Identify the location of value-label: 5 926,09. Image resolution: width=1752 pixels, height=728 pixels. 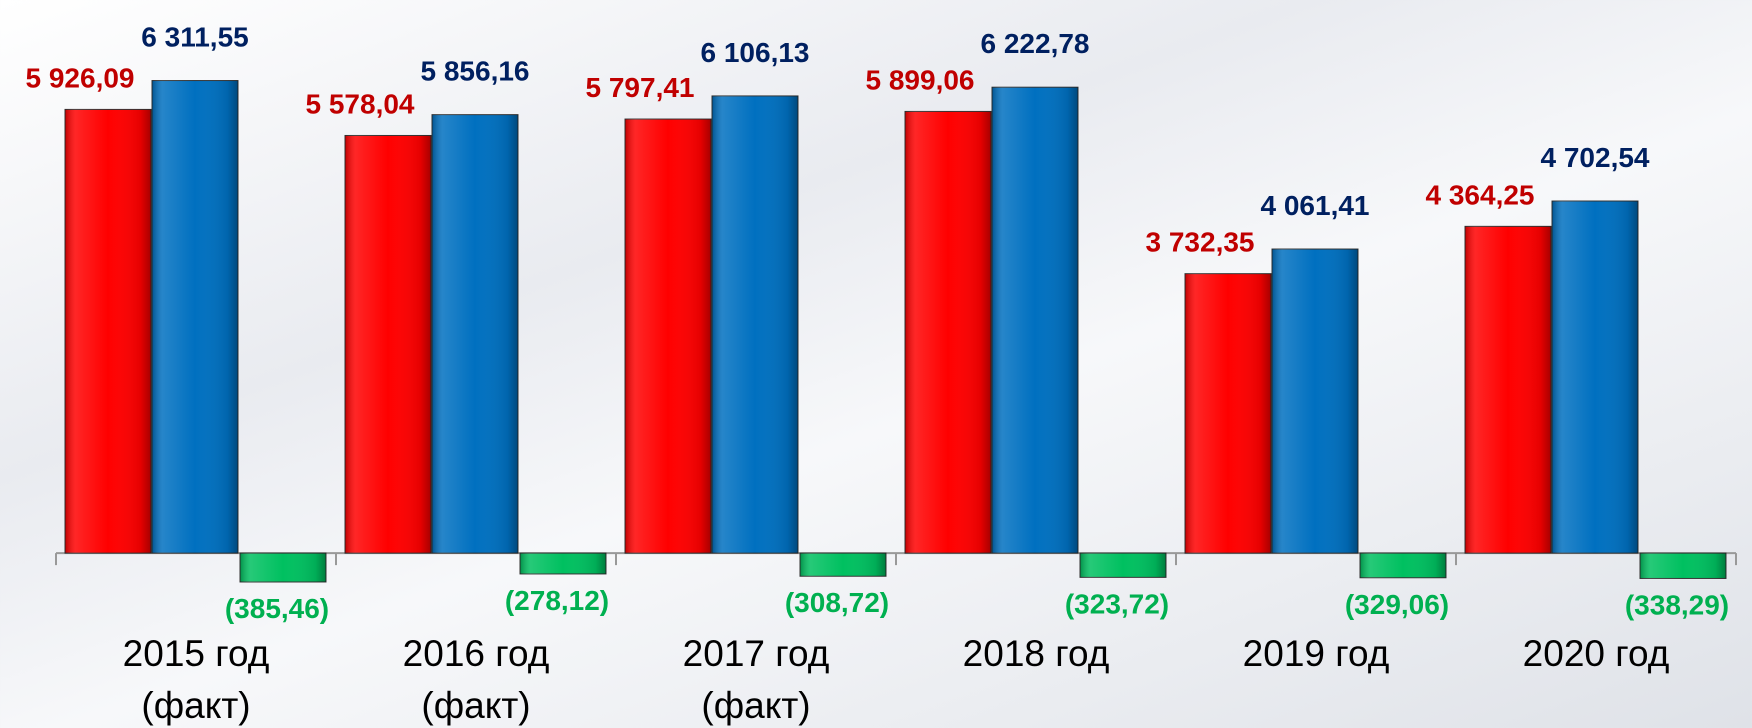
(80, 77).